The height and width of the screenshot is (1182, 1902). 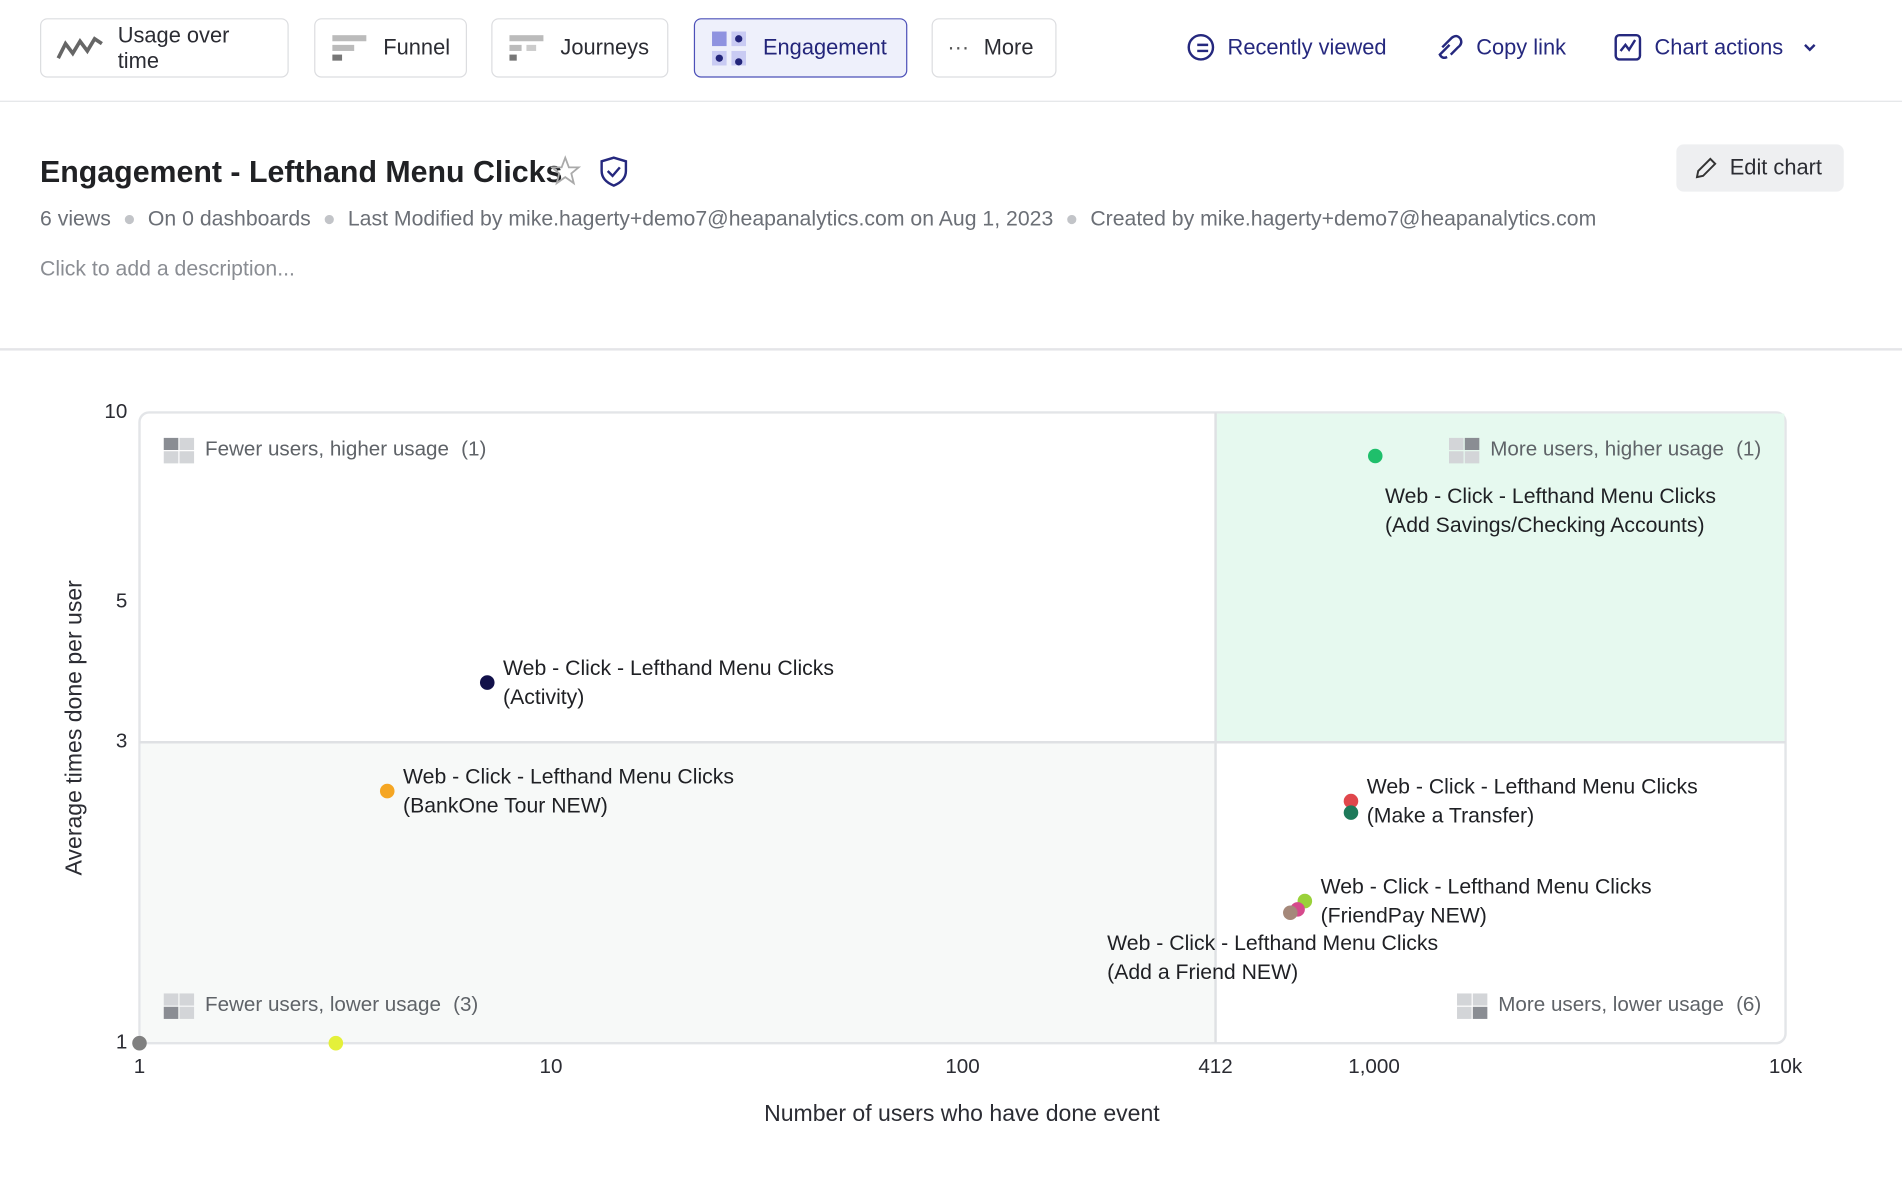 What do you see at coordinates (1748, 1004) in the screenshot?
I see `quadrant-count: (6)` at bounding box center [1748, 1004].